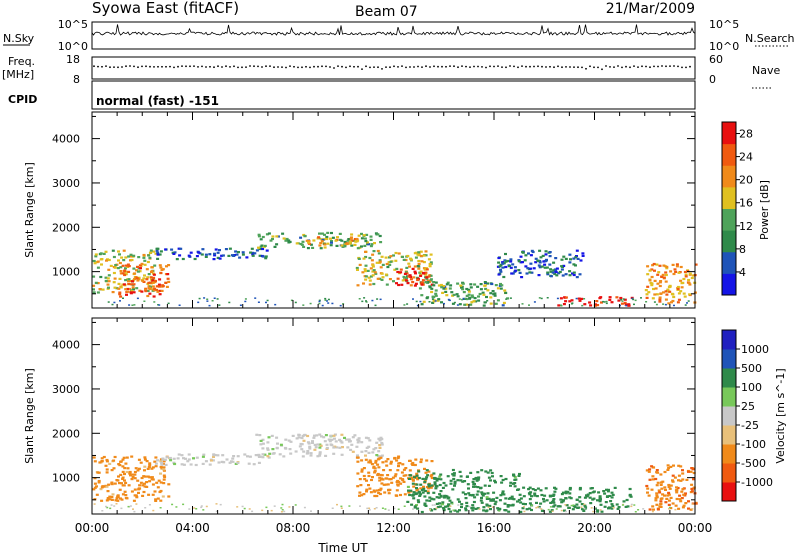 This screenshot has width=800, height=554. I want to click on y-tick-label: 1000, so click(66, 272).